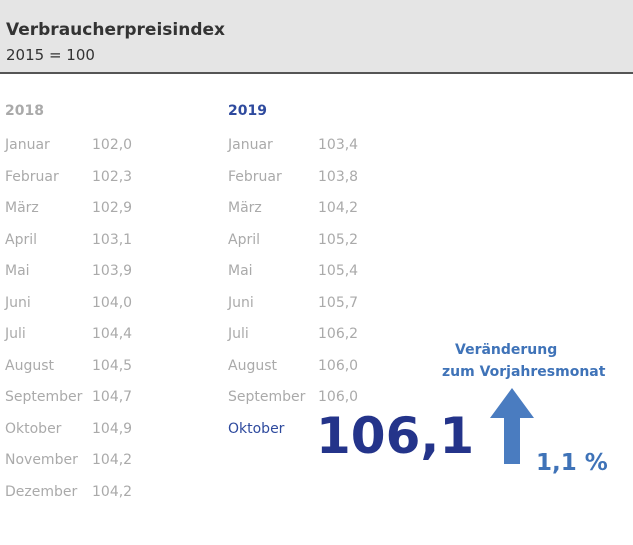  What do you see at coordinates (256, 428) in the screenshot?
I see `current-month: Oktober` at bounding box center [256, 428].